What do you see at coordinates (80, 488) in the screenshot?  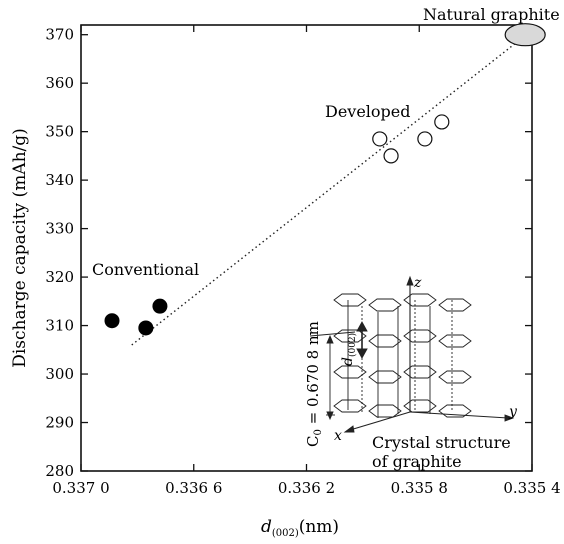 I see `x-tick-label: 0.337 0` at bounding box center [80, 488].